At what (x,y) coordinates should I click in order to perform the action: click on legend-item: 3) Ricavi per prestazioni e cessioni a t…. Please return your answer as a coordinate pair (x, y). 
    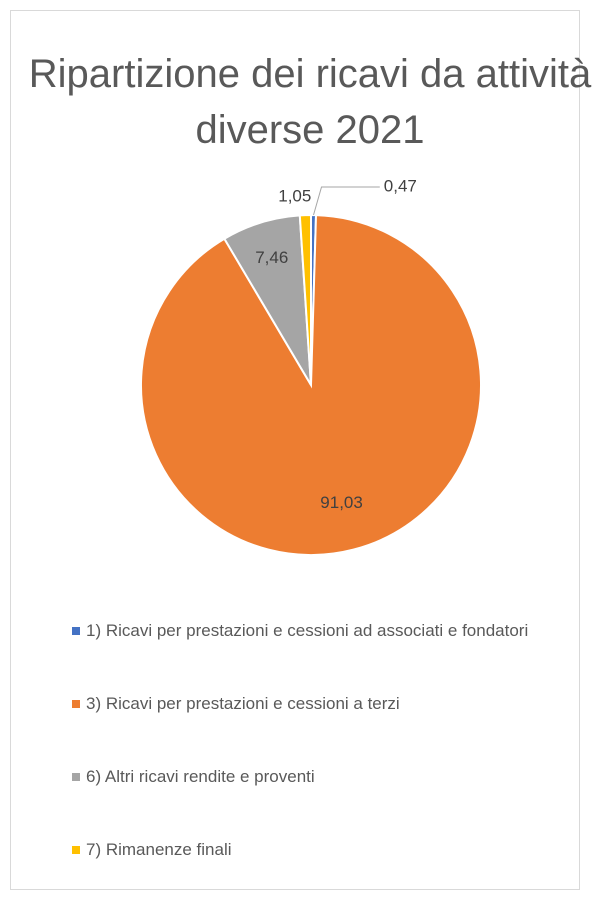
    Looking at the image, I should click on (322, 727).